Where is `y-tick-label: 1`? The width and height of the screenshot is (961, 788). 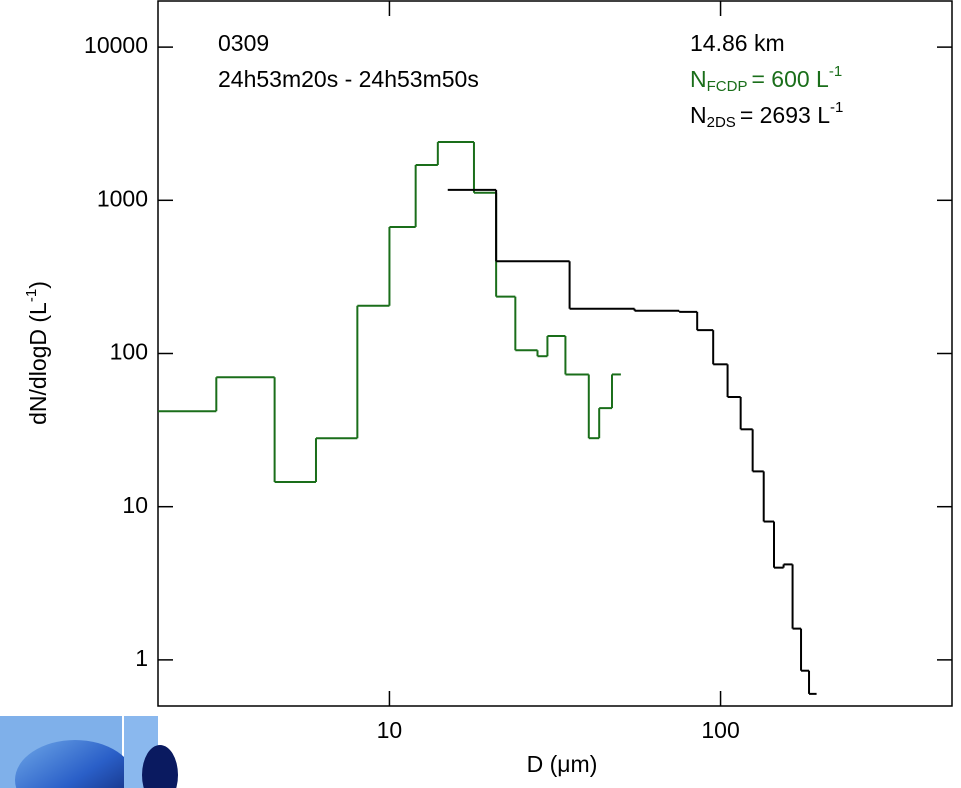
y-tick-label: 1 is located at coordinates (141, 658).